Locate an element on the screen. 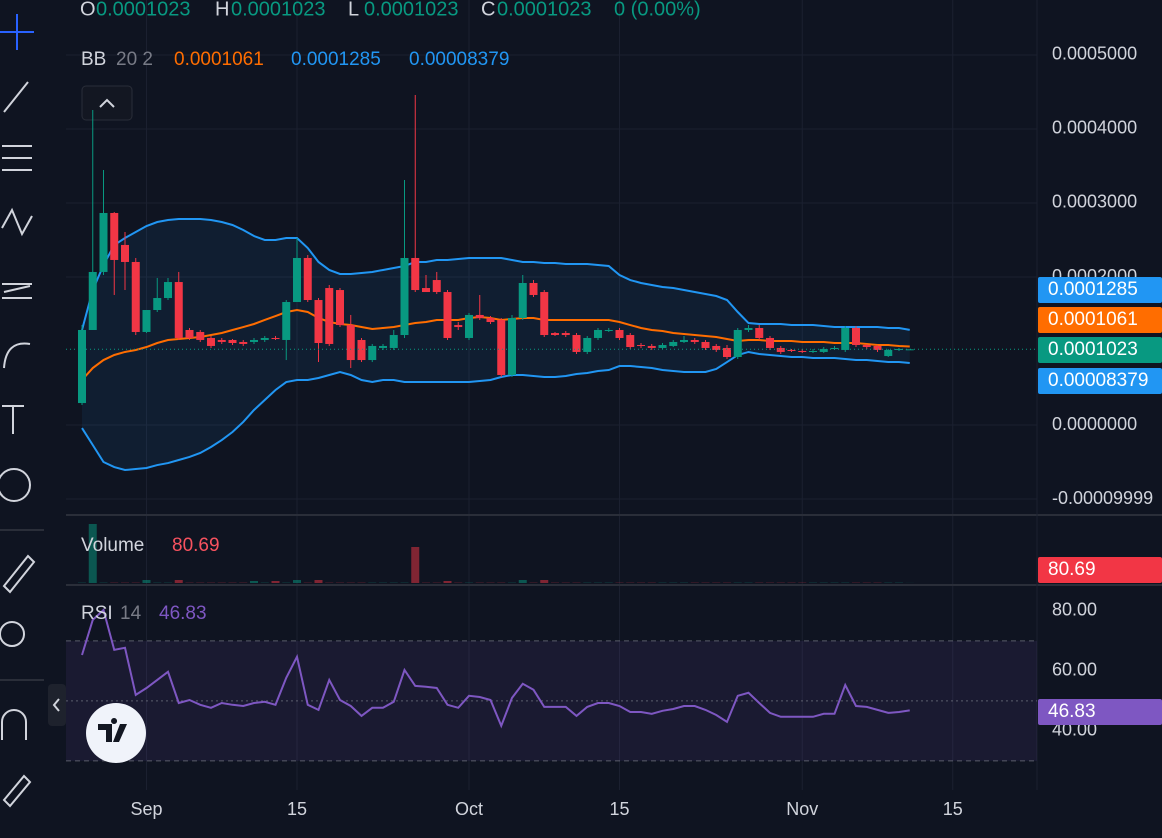 This screenshot has height=838, width=1162. indicator-value: 0.0001285 is located at coordinates (336, 59).